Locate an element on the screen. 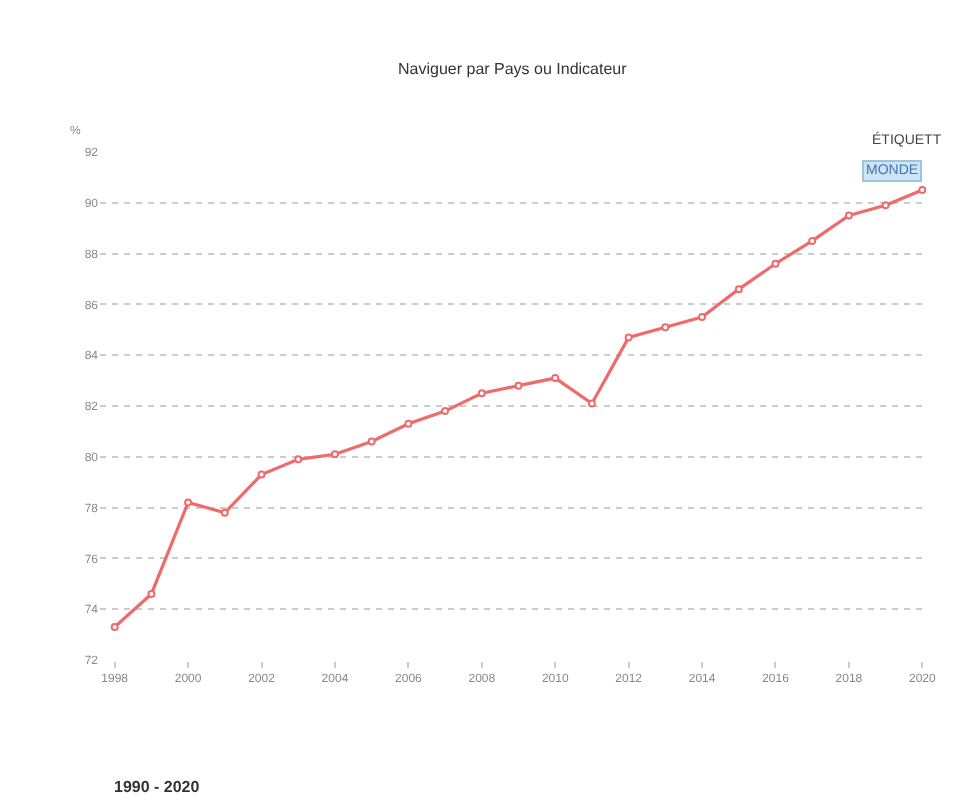 This screenshot has height=812, width=960. text: 1990 - 2020 is located at coordinates (157, 787).